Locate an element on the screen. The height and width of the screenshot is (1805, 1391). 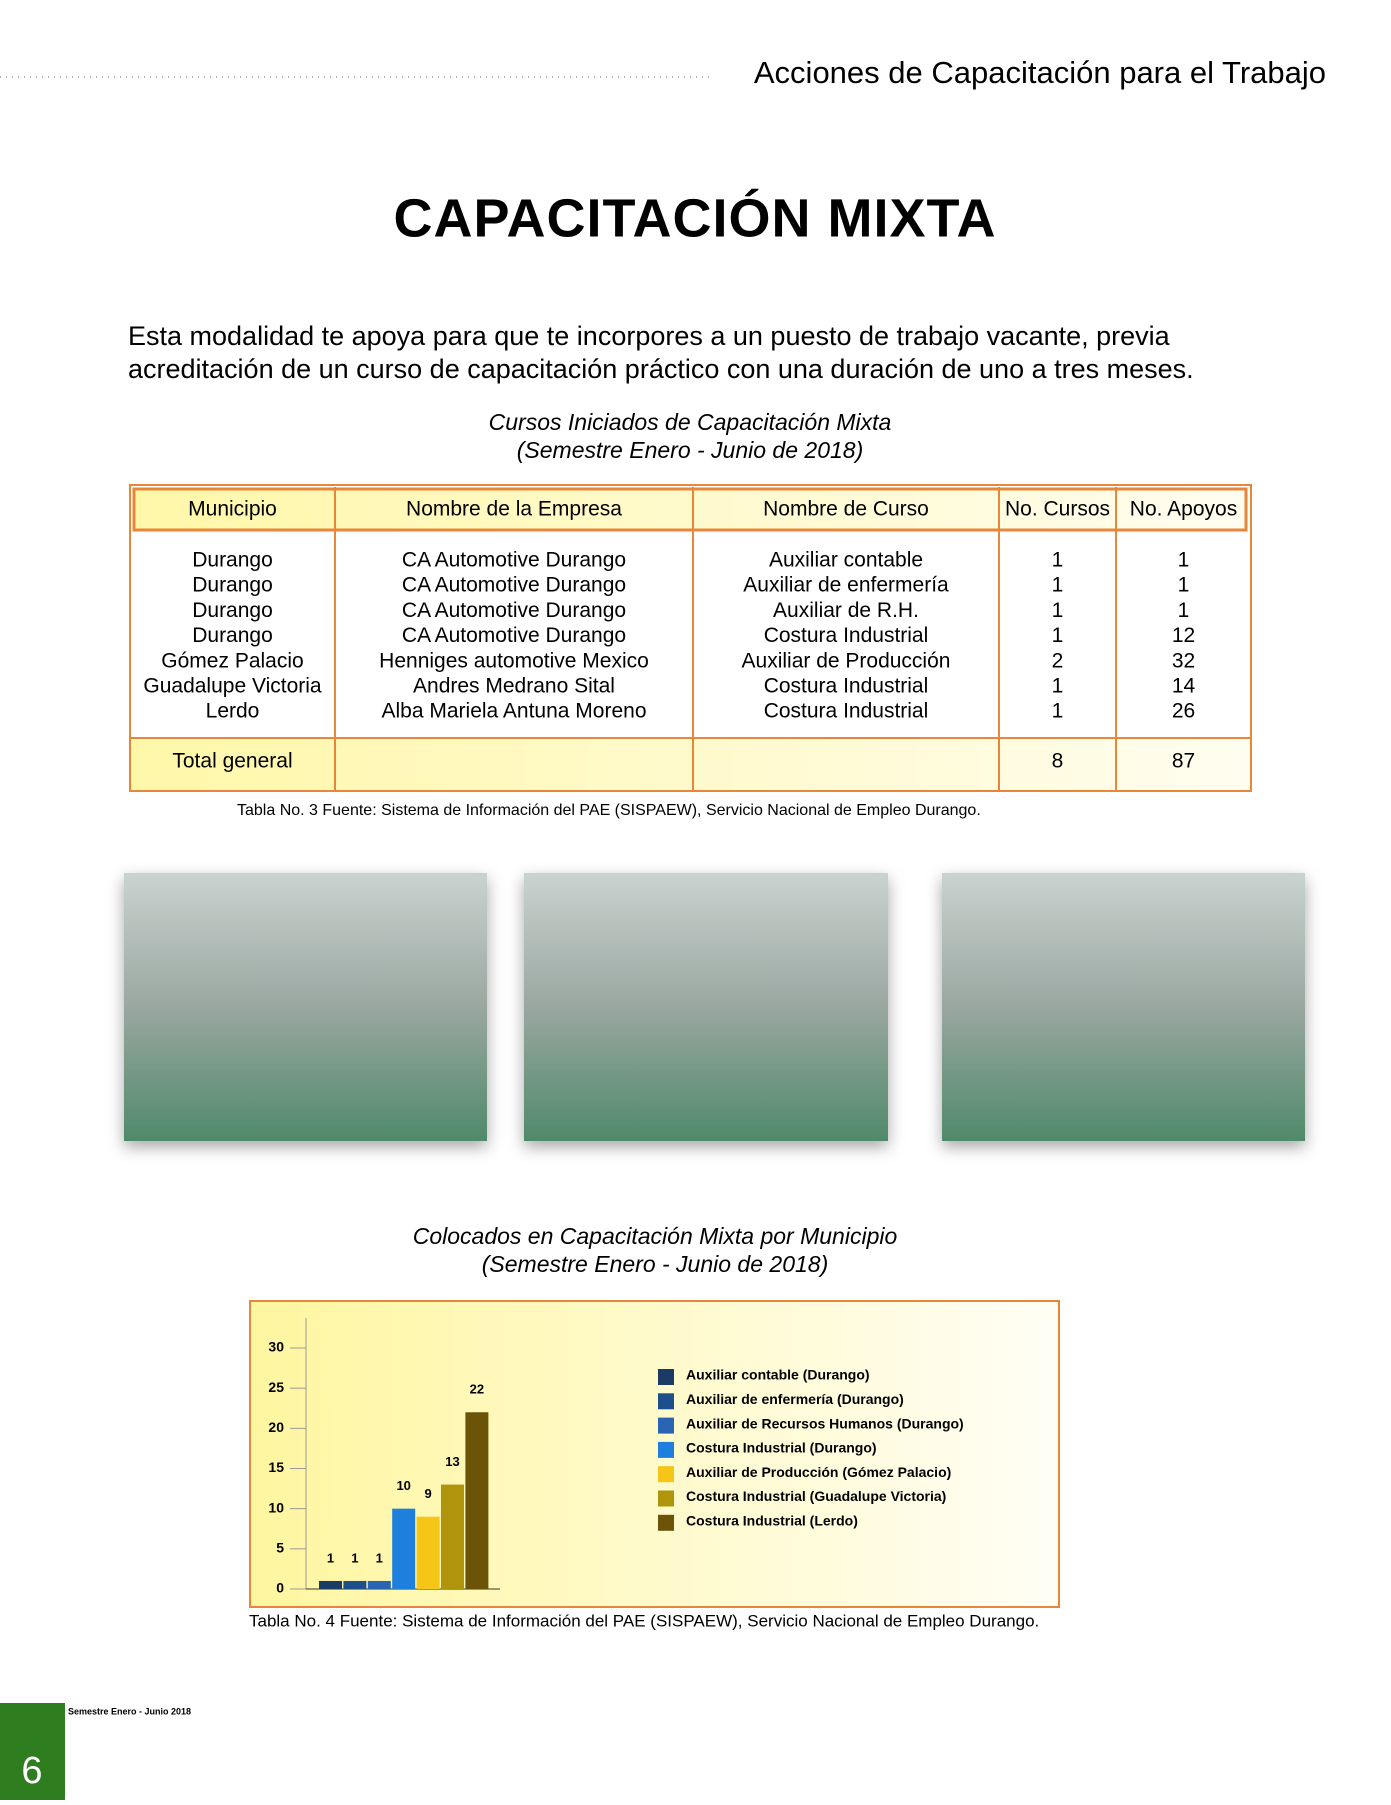
table-cell: Gómez Palacio is located at coordinates (232, 660).